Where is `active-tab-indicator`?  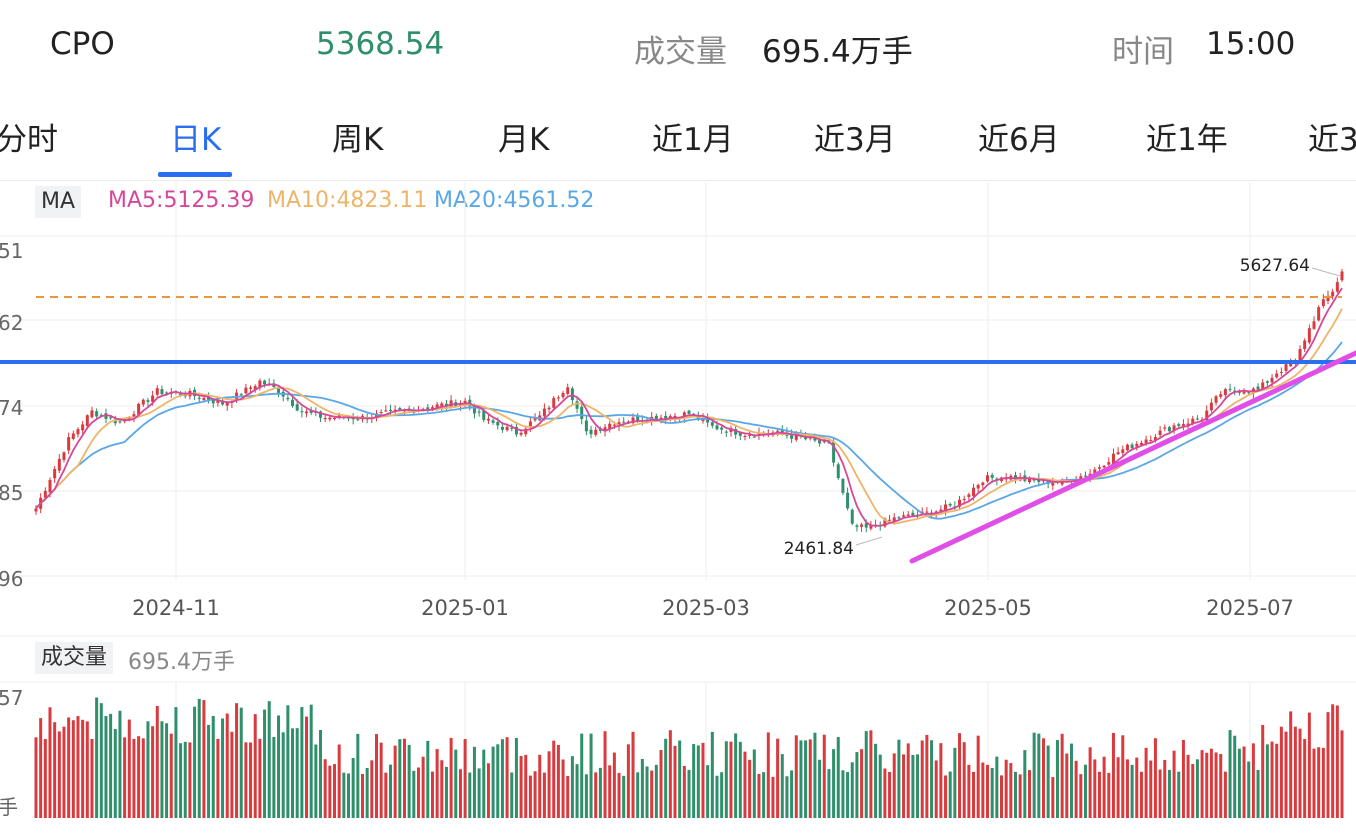 active-tab-indicator is located at coordinates (195, 174).